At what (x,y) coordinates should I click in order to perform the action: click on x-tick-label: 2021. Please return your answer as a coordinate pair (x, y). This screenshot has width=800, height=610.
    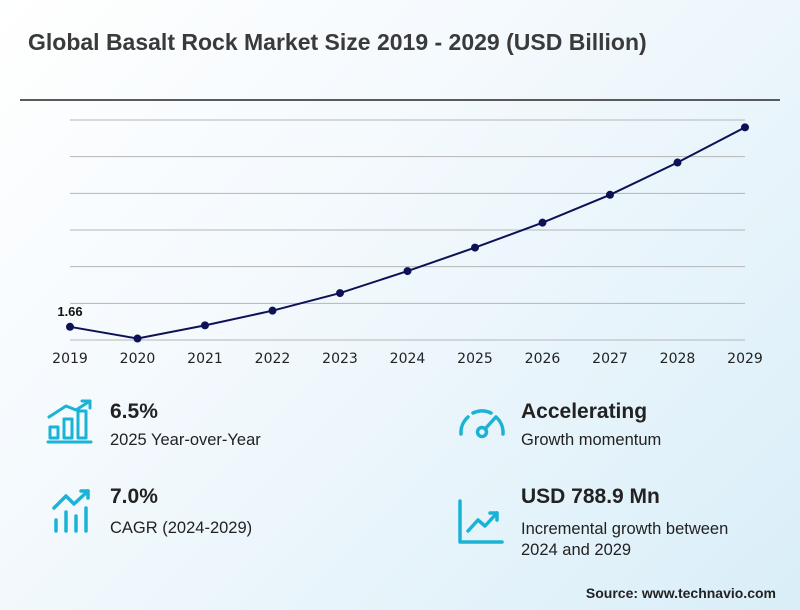
    Looking at the image, I should click on (205, 359).